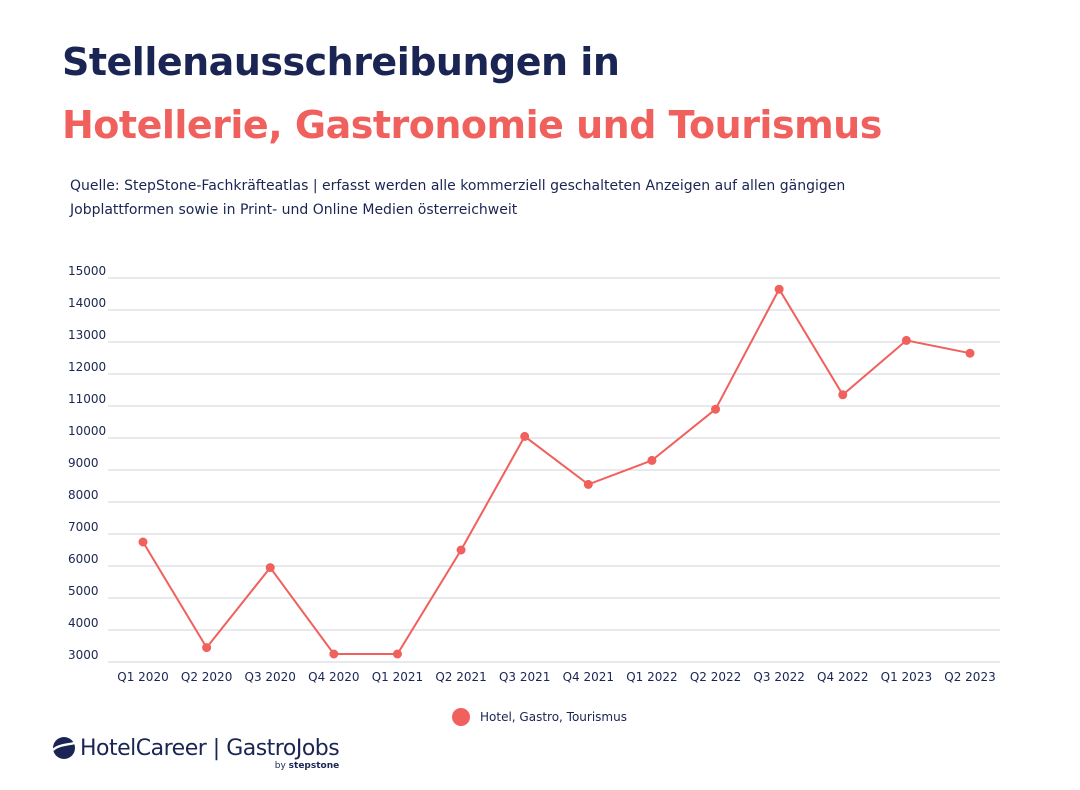  What do you see at coordinates (83, 463) in the screenshot?
I see `y-tick-label: 9000` at bounding box center [83, 463].